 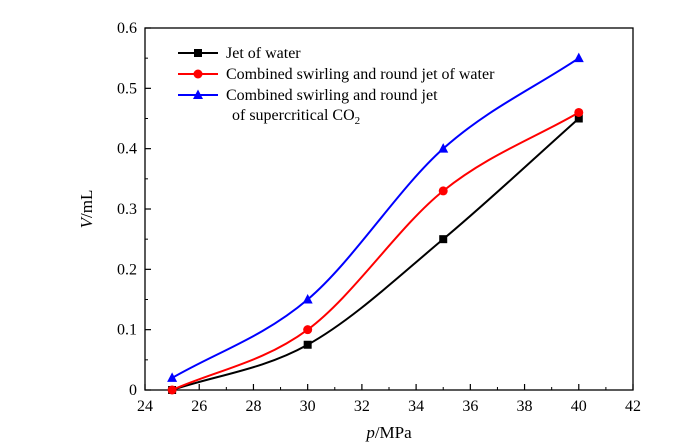 What do you see at coordinates (525, 406) in the screenshot?
I see `x-tick-label: 38` at bounding box center [525, 406].